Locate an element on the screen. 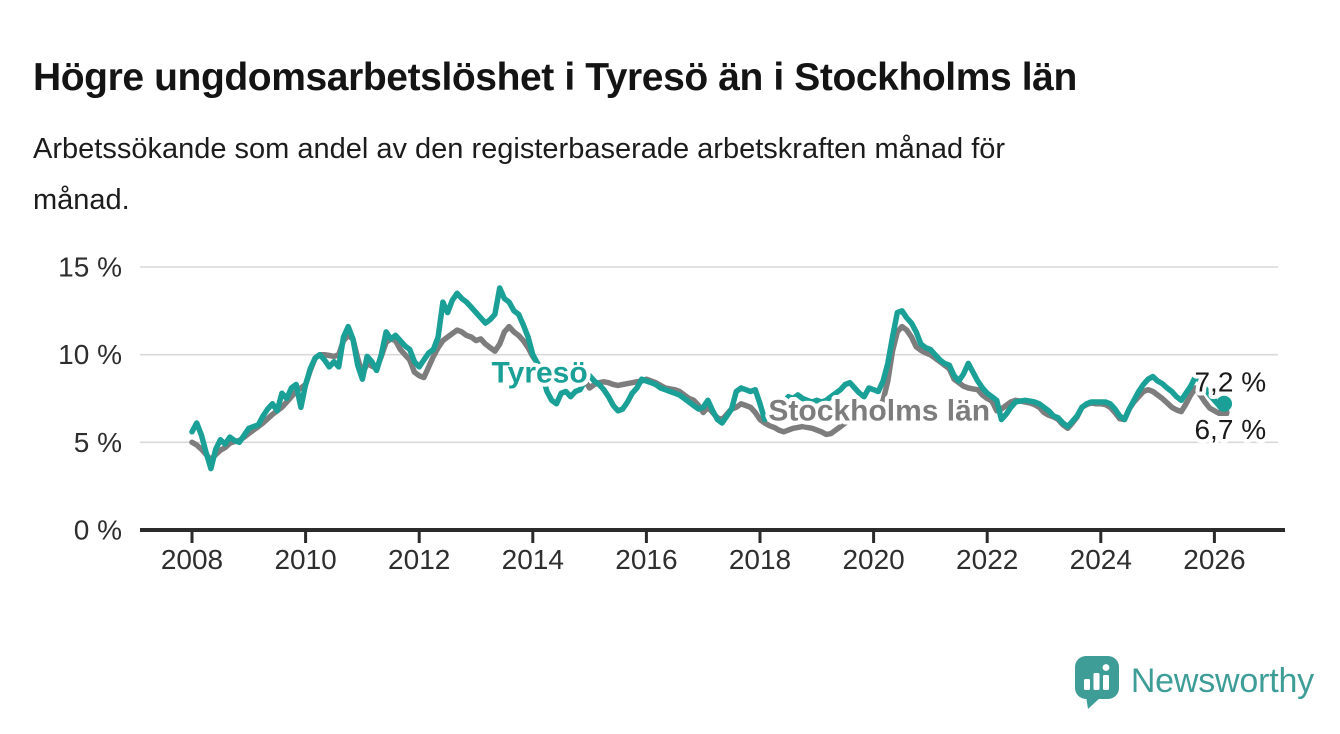 The width and height of the screenshot is (1340, 734). y-tick-label-10: 10 % is located at coordinates (90, 354).